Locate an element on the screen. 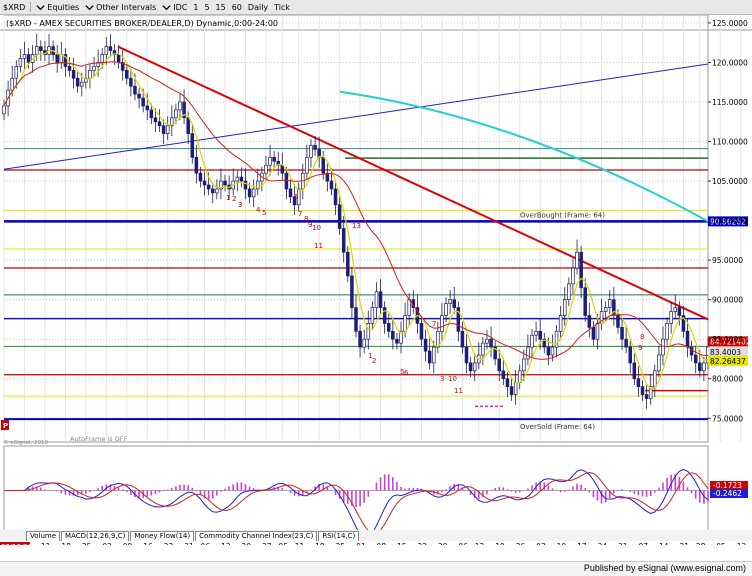 This screenshot has height=576, width=752. td-count-label: 5 is located at coordinates (264, 213).